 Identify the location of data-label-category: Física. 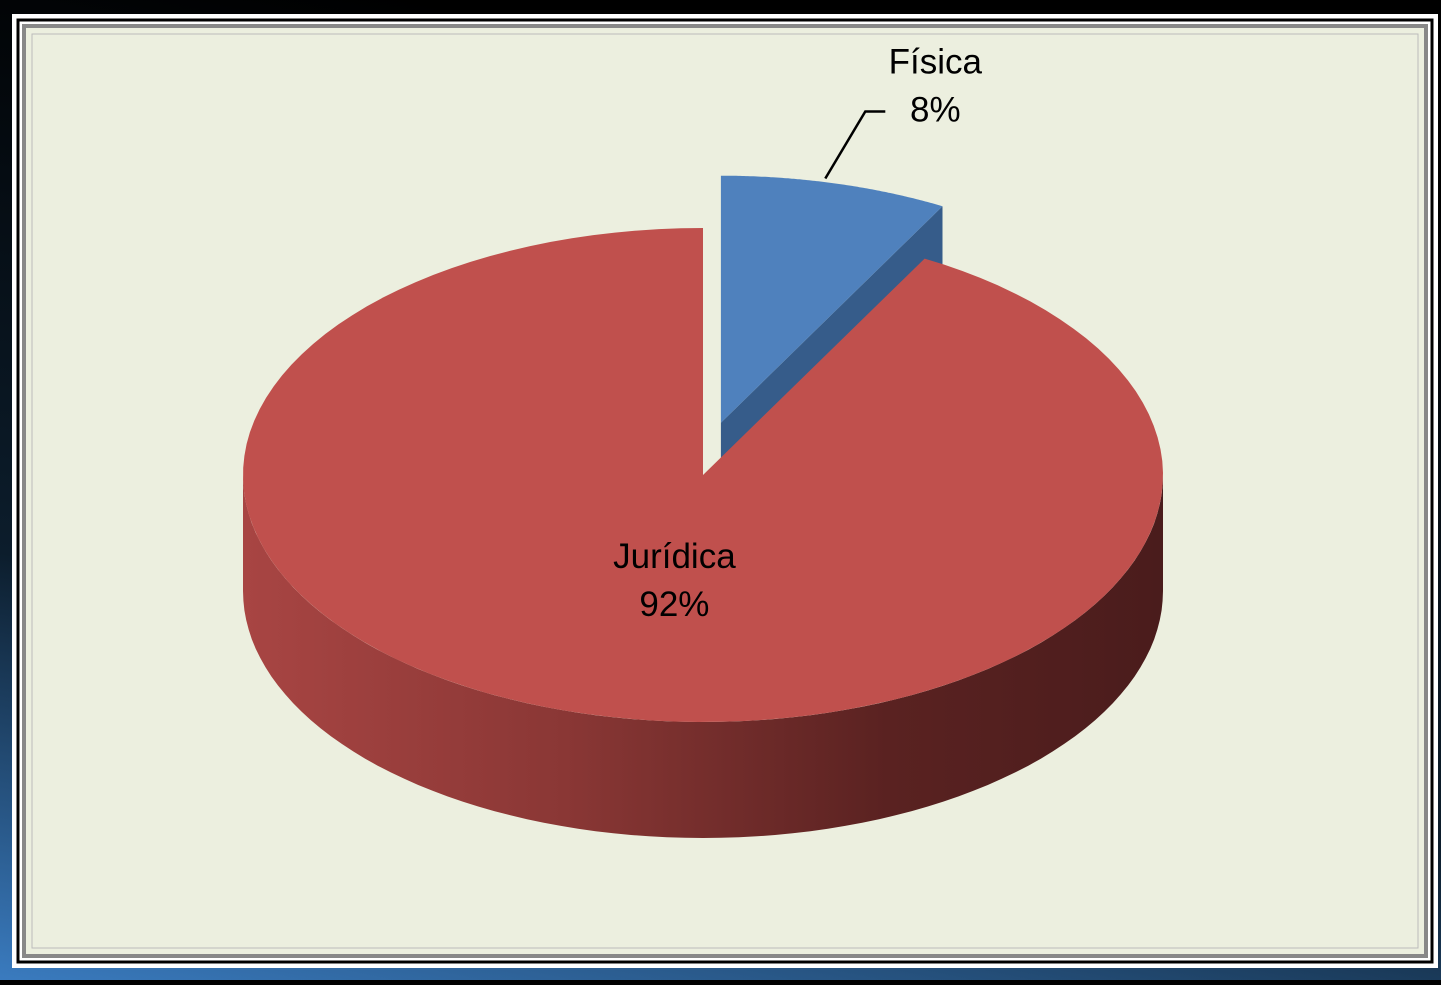
(936, 62).